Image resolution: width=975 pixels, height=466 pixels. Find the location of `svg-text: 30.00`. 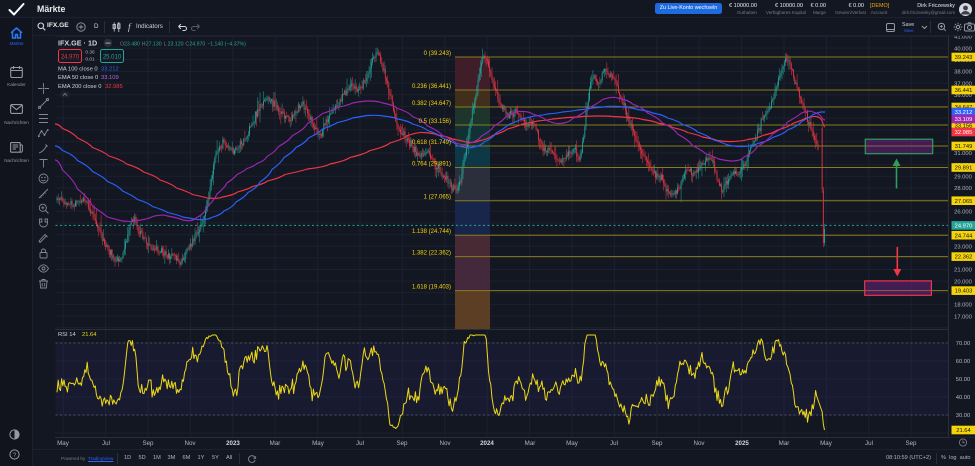

svg-text: 30.00 is located at coordinates (963, 416).